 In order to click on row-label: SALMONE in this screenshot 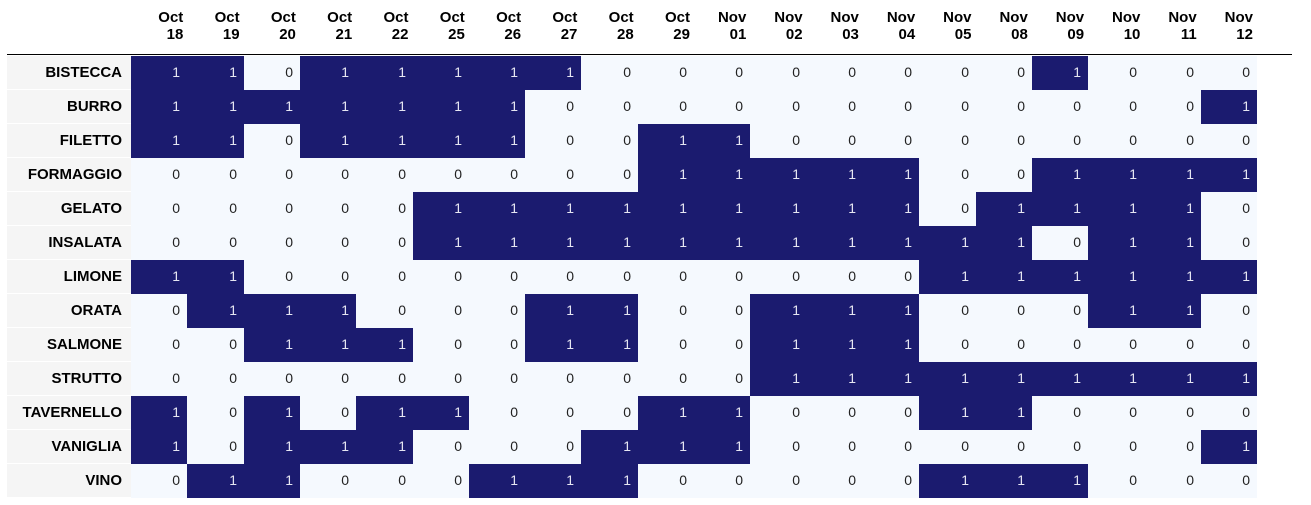, I will do `click(69, 344)`.